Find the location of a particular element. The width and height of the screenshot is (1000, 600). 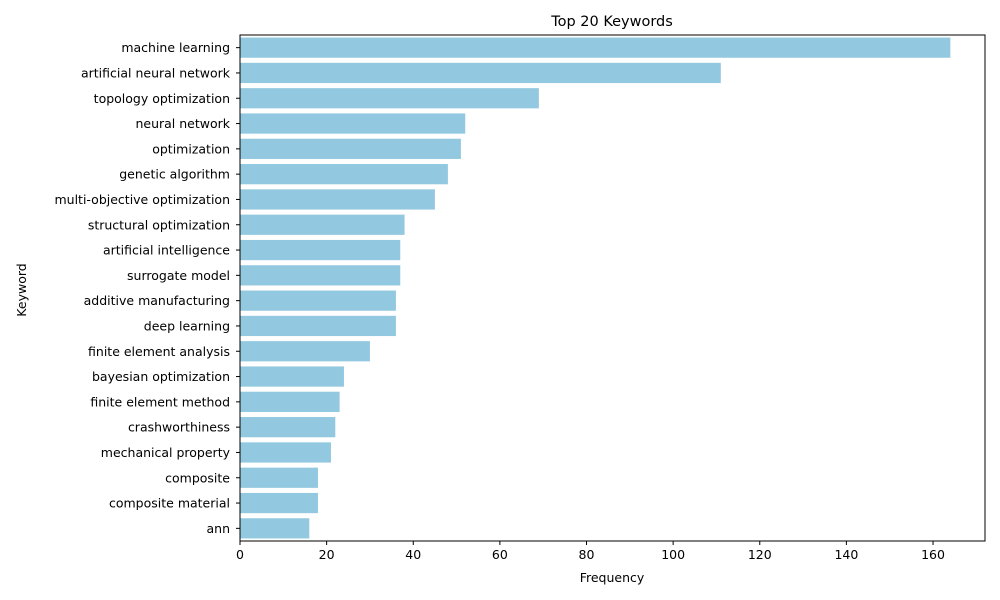

y-tick-label: topology optimization is located at coordinates (162, 98).